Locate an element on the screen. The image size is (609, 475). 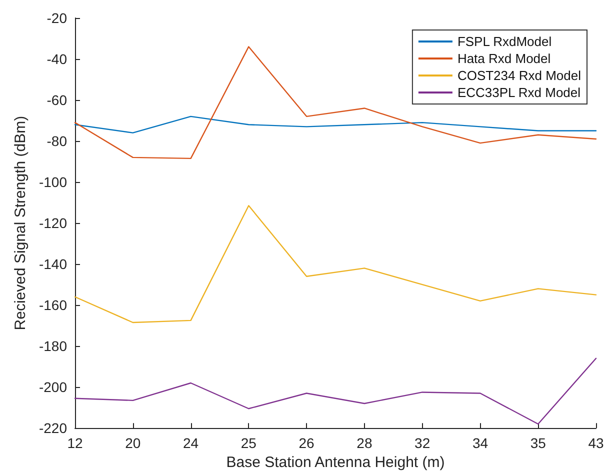
y-tick-label: -160 is located at coordinates (53, 305).